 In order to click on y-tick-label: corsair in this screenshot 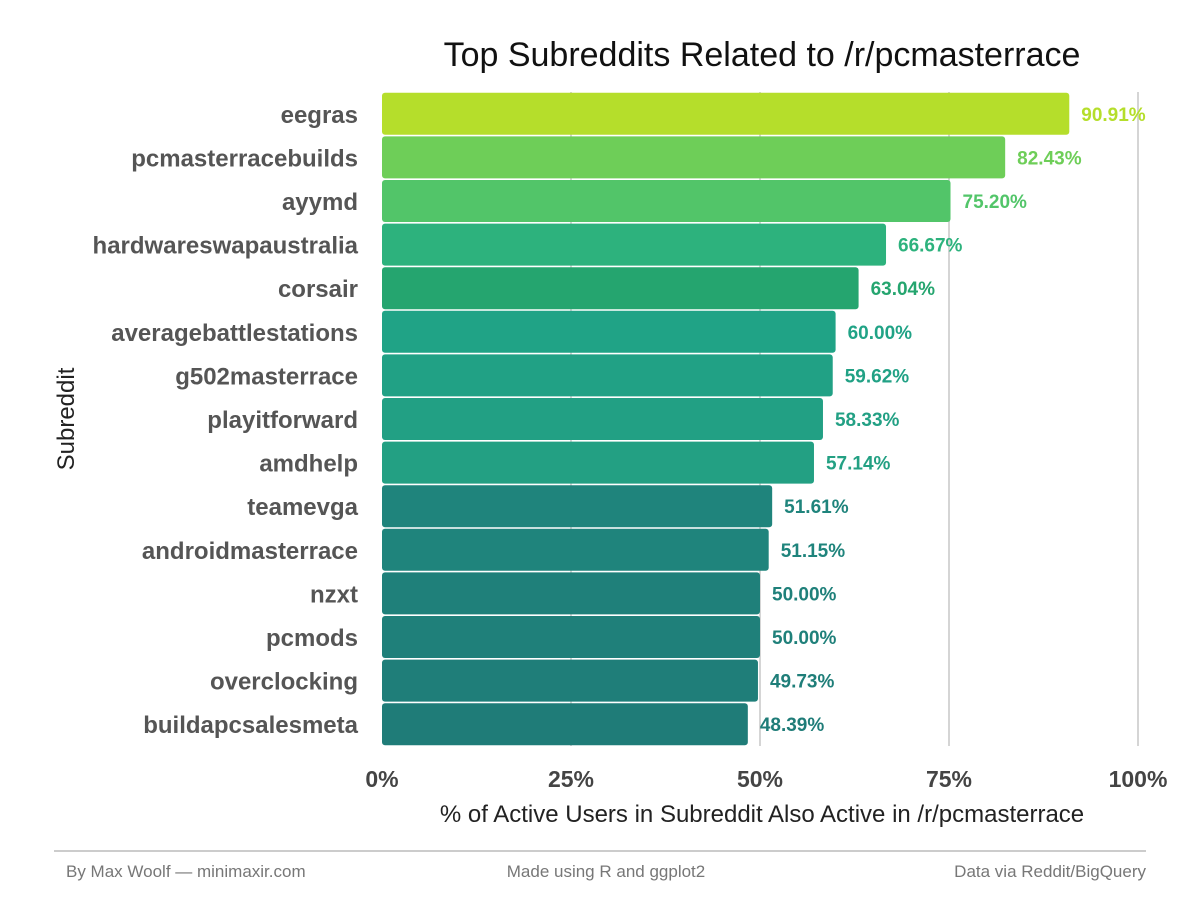, I will do `click(318, 289)`.